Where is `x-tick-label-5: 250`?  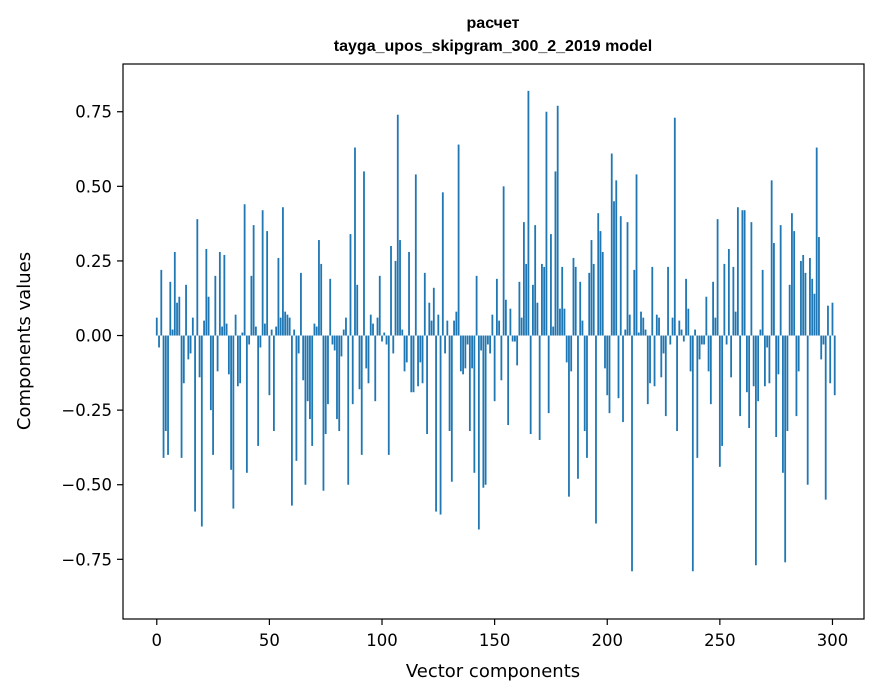 x-tick-label-5: 250 is located at coordinates (720, 640).